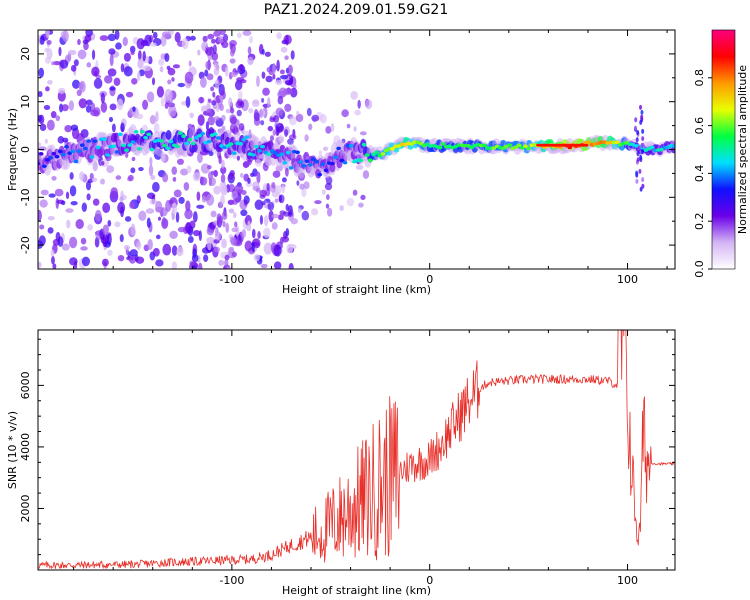 Image resolution: width=750 pixels, height=600 pixels. I want to click on colorbar-gradient, so click(723, 149).